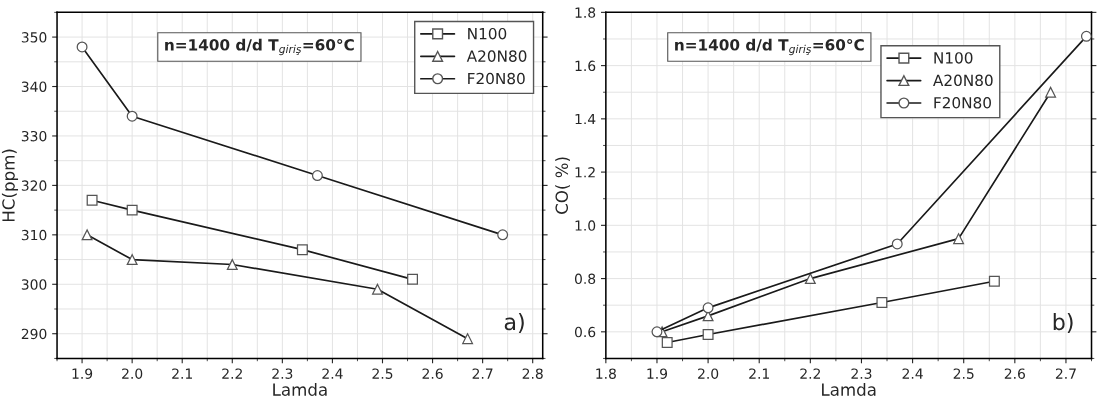 The width and height of the screenshot is (1097, 412). I want to click on annotation: b), so click(1063, 323).